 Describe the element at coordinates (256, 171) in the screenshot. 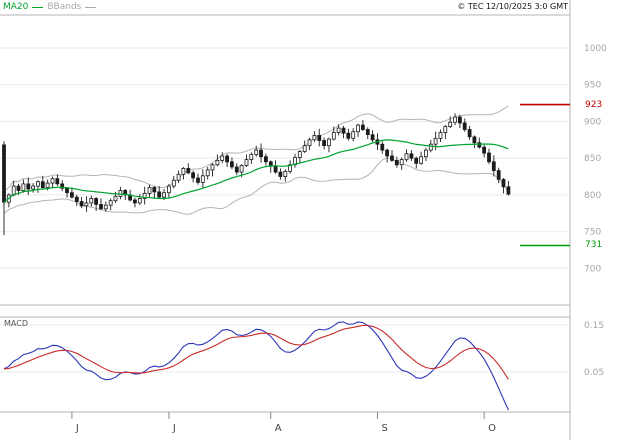

I see `ma20-line` at that location.